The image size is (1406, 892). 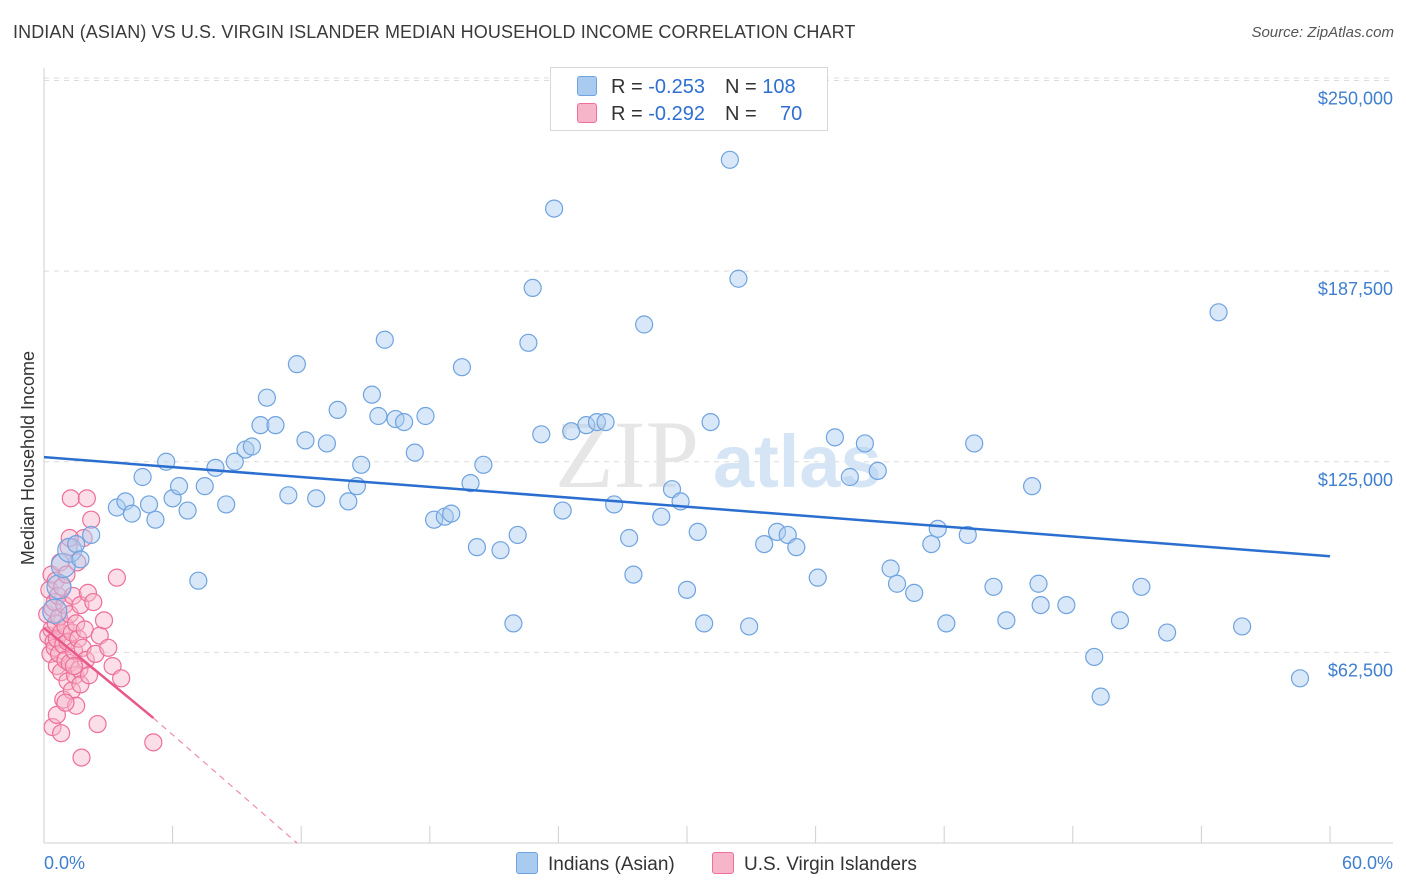 I want to click on bottom-legend-indians: Indians (Asian), so click(x=595, y=864).